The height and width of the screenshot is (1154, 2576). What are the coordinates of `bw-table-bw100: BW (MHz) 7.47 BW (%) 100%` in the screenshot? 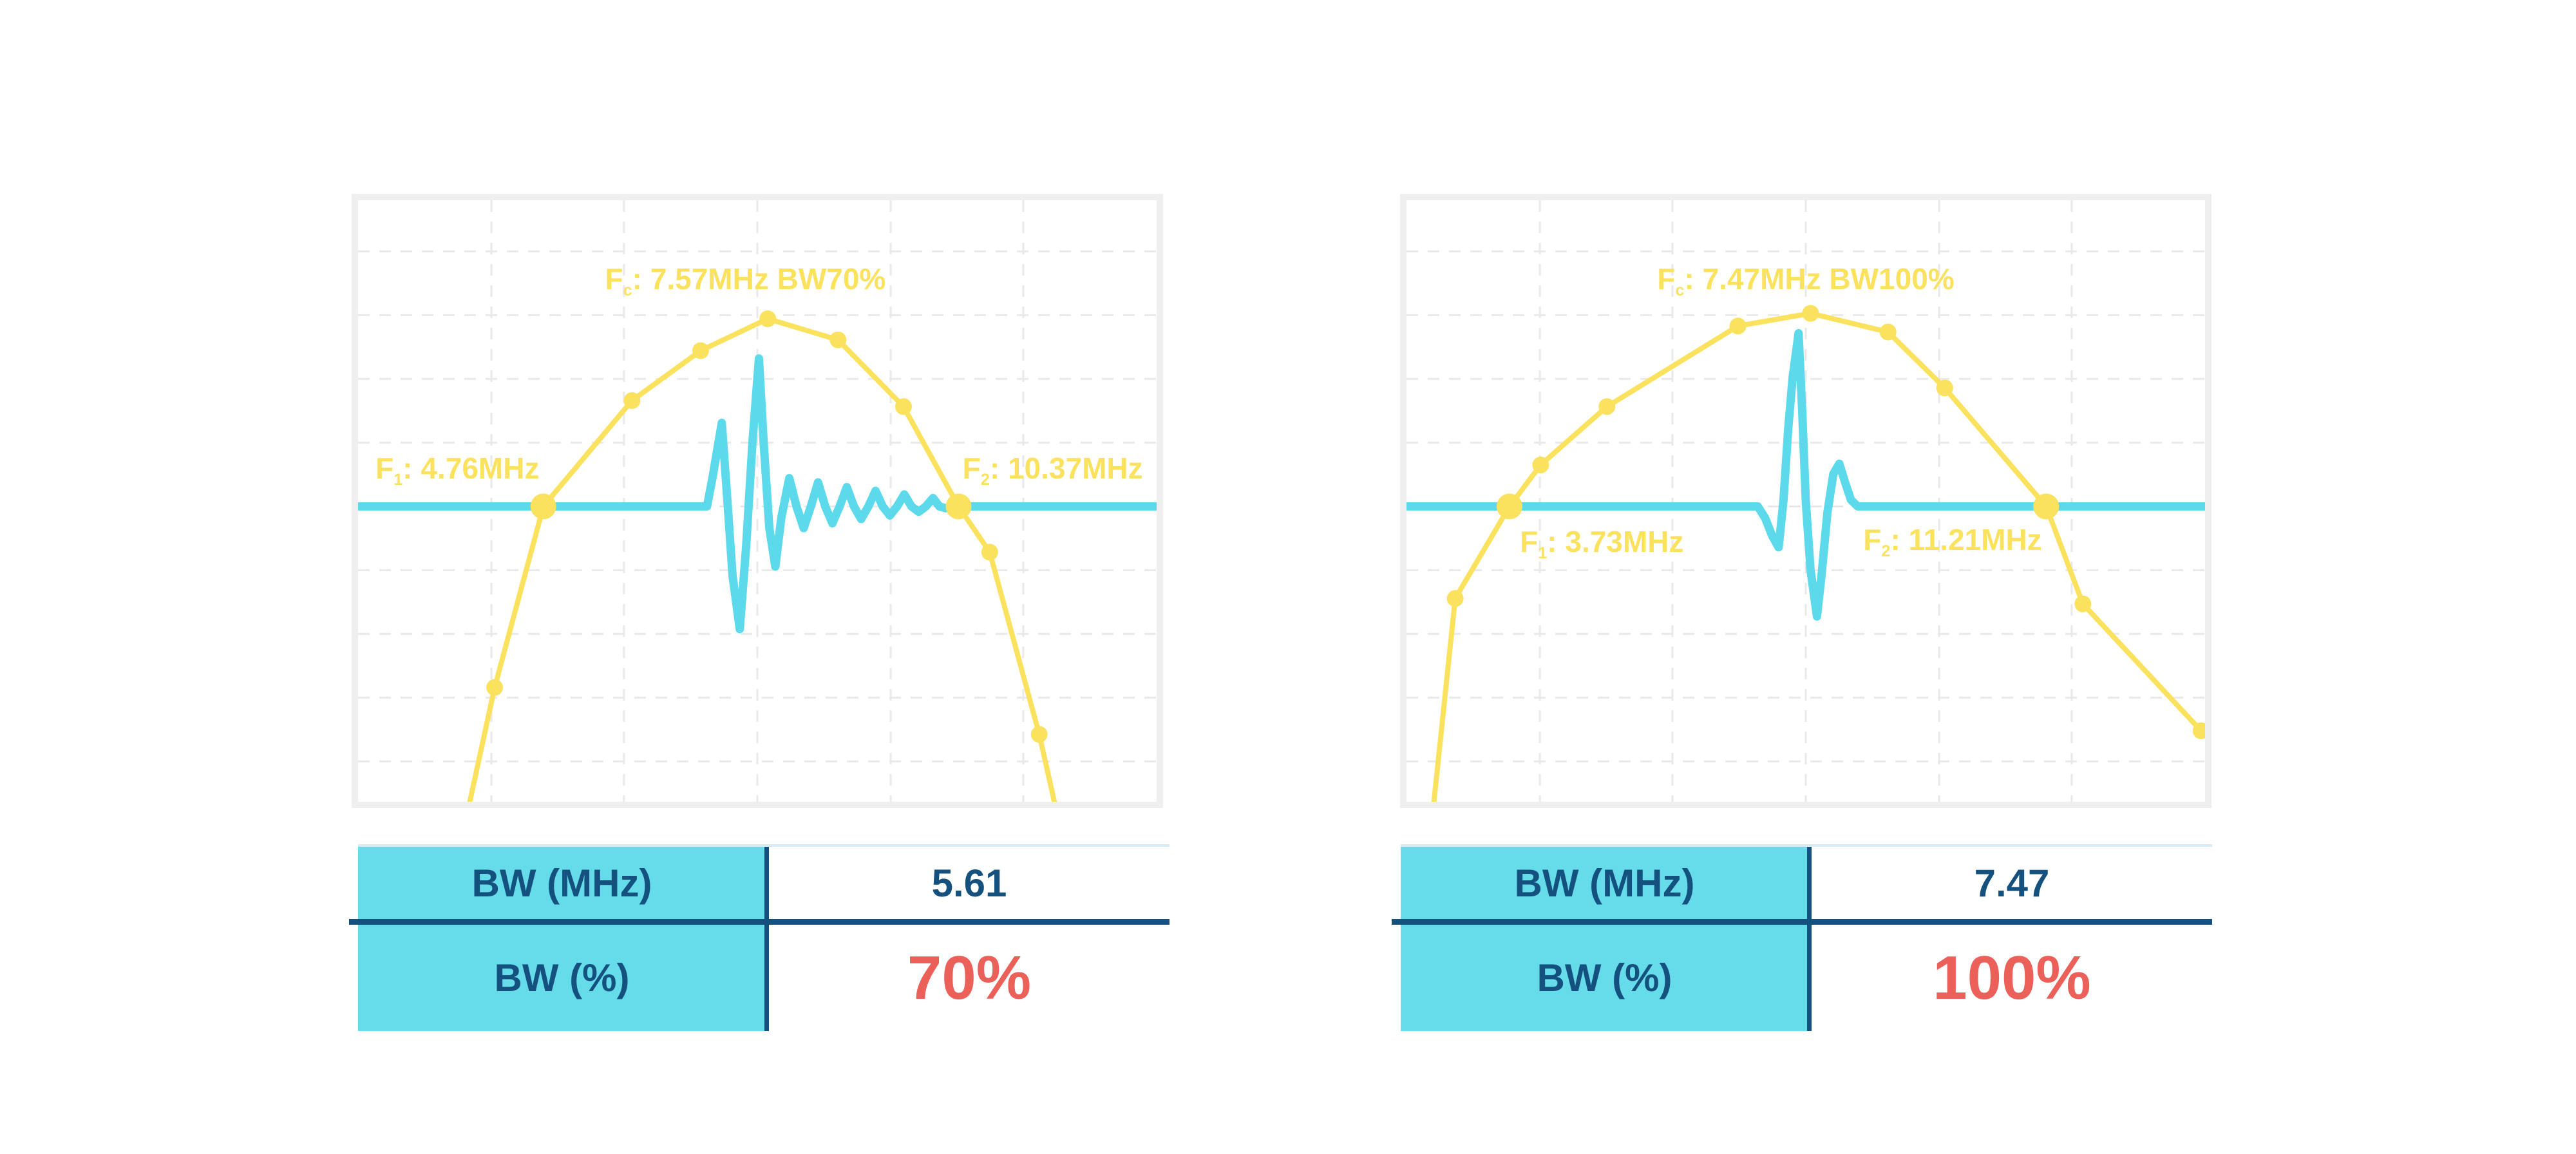 It's located at (1802, 937).